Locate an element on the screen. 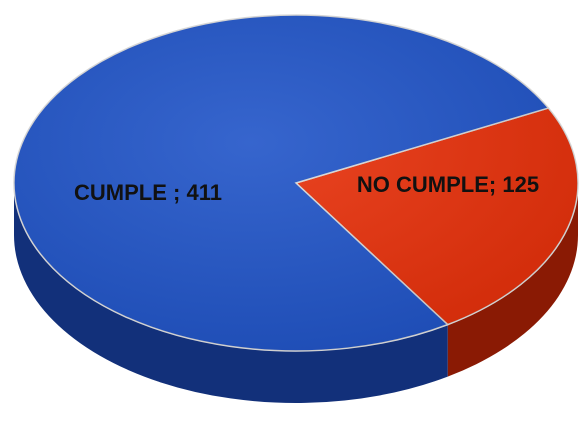 This screenshot has height=436, width=579. pie-label-layer: NO CUMPLE; 125 CUMPLE ; 411 is located at coordinates (306, 188).